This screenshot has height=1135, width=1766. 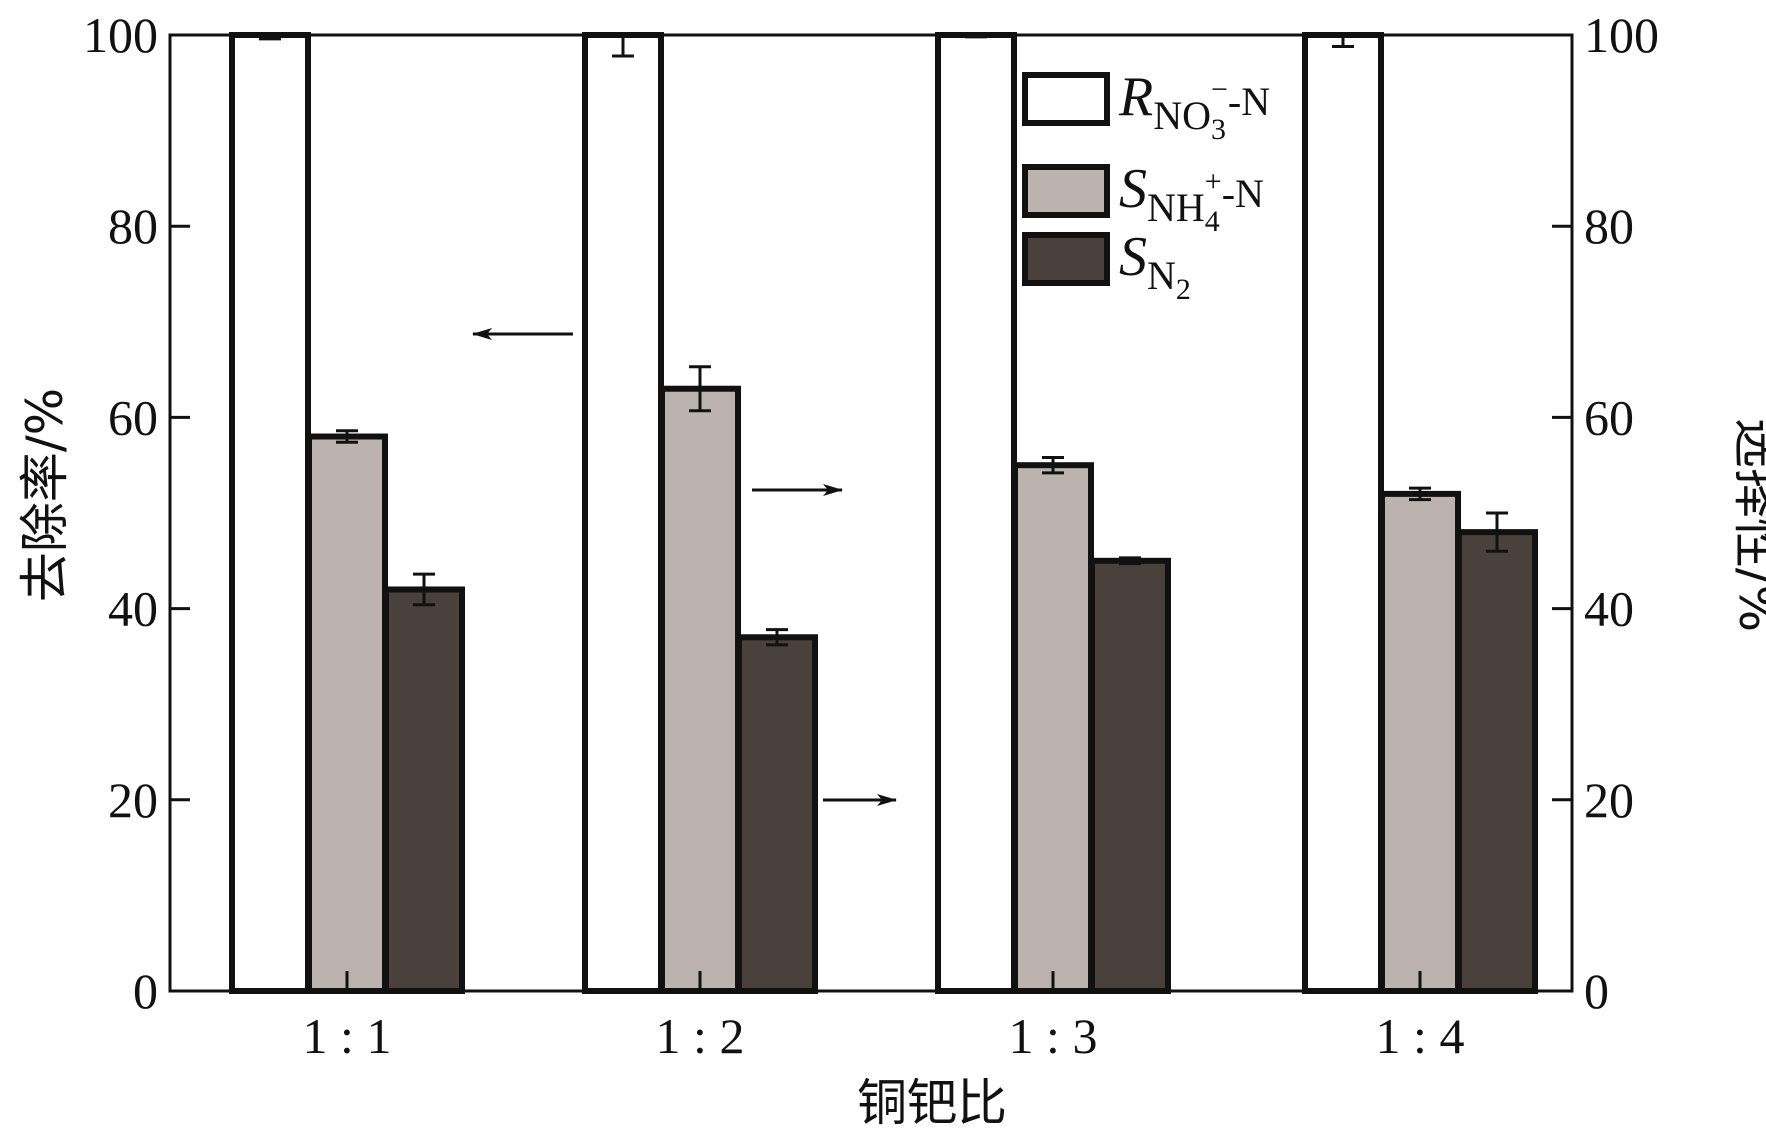 I want to click on bar-series0-cat1, so click(x=623, y=513).